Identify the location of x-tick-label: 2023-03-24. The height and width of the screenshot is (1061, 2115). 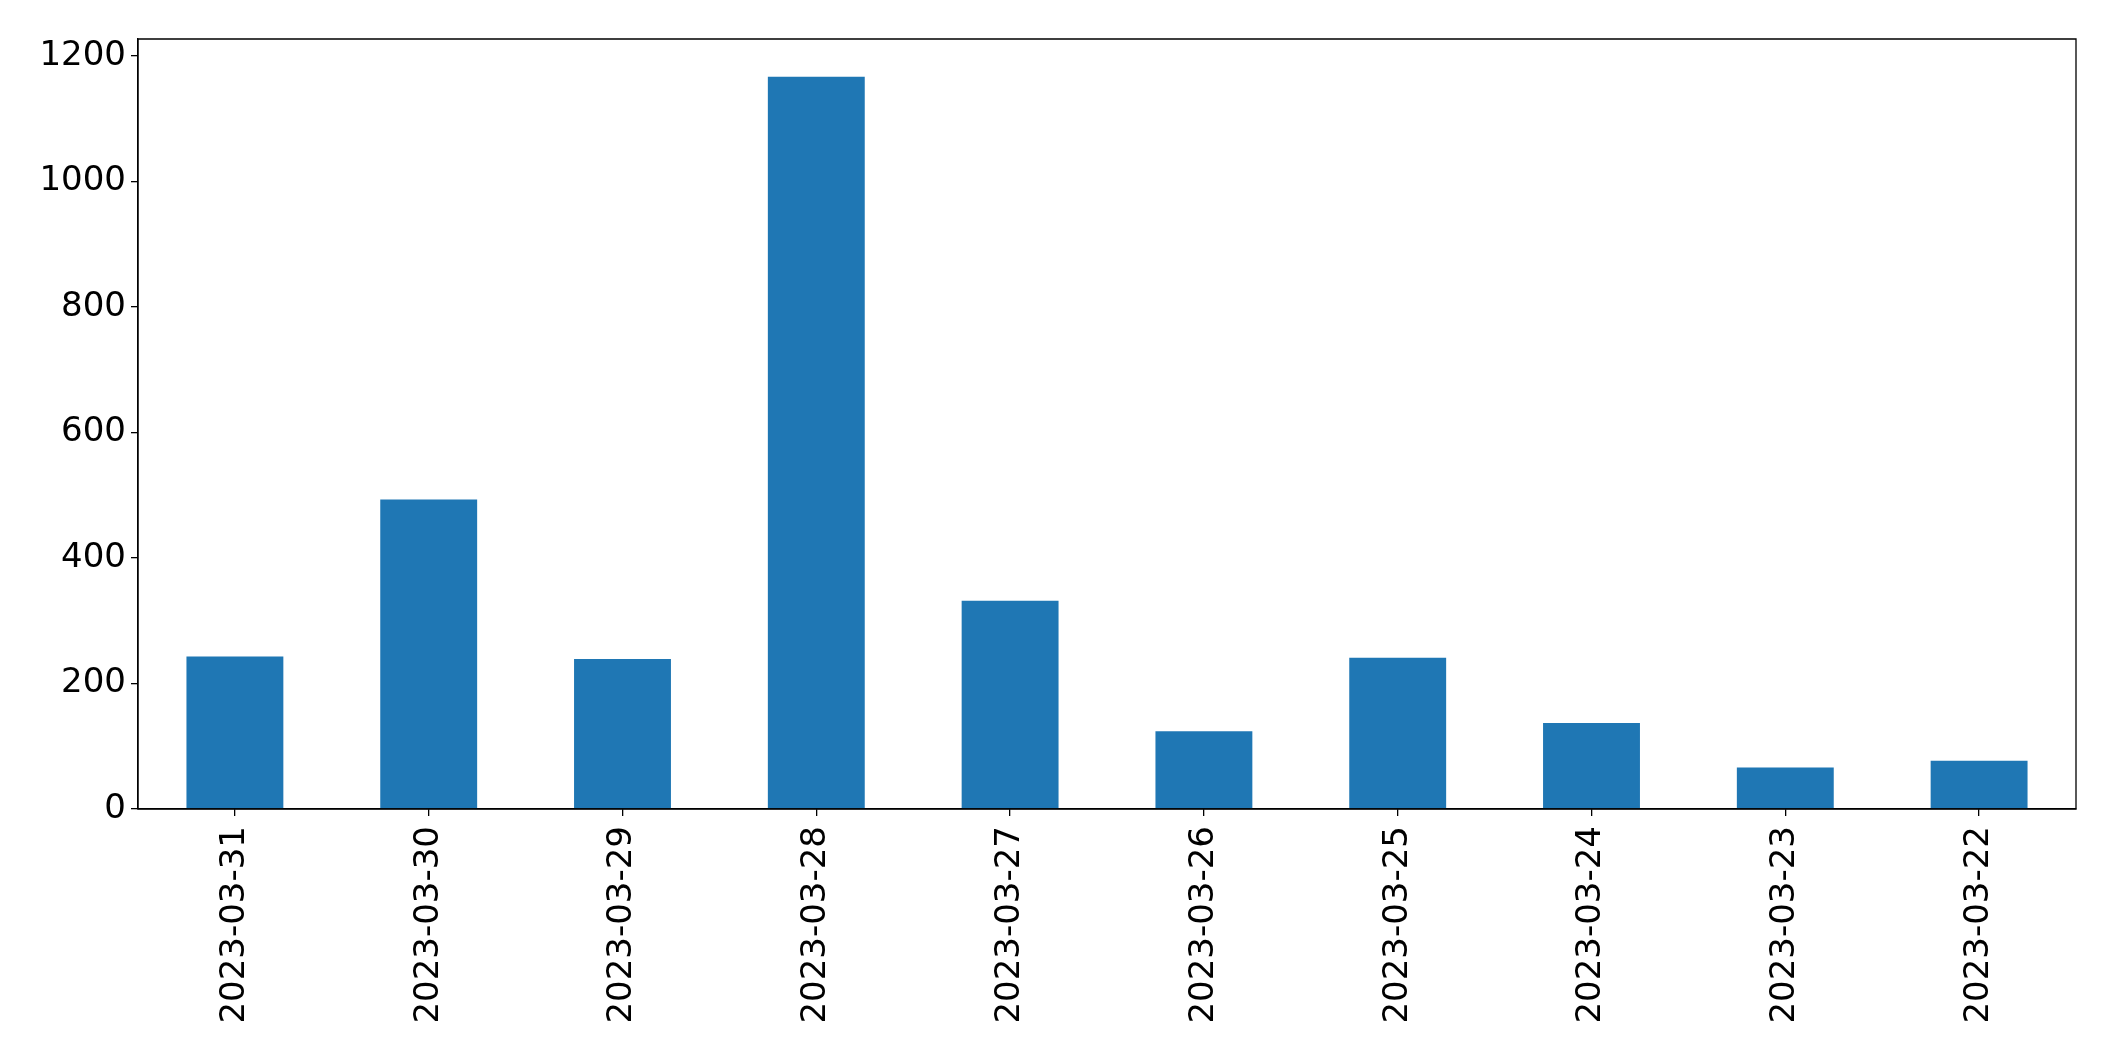
(1588, 925).